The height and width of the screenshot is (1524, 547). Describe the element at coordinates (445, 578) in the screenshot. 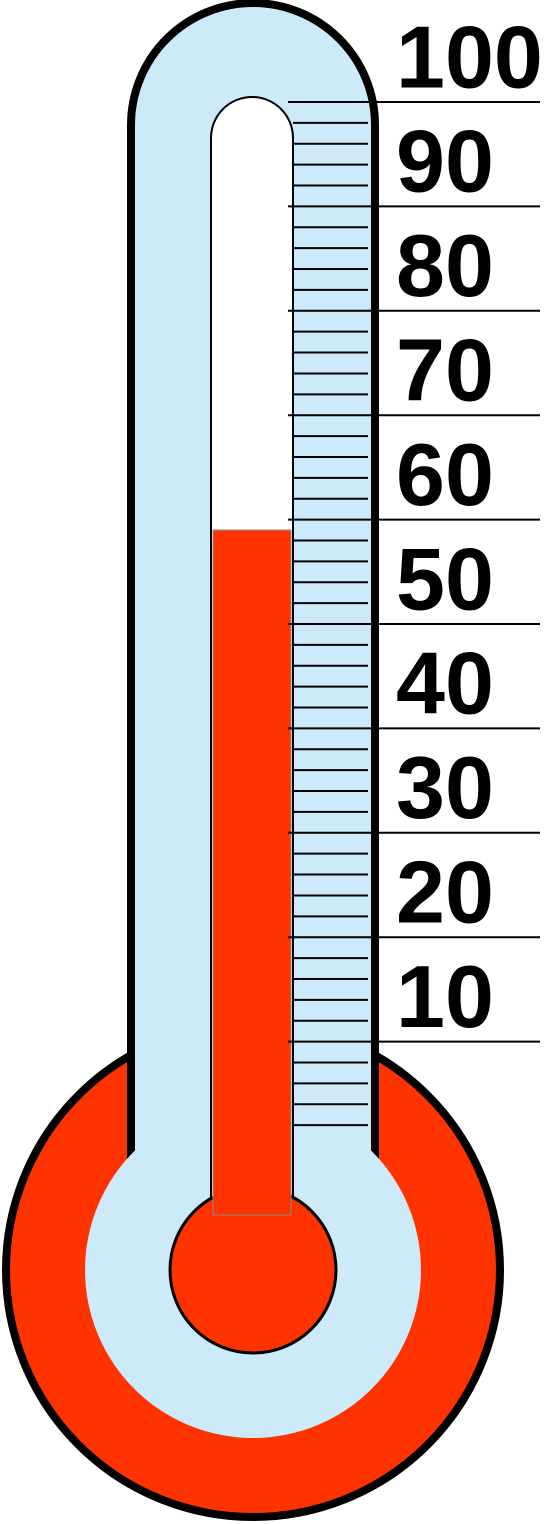

I see `tick-label: 50` at that location.